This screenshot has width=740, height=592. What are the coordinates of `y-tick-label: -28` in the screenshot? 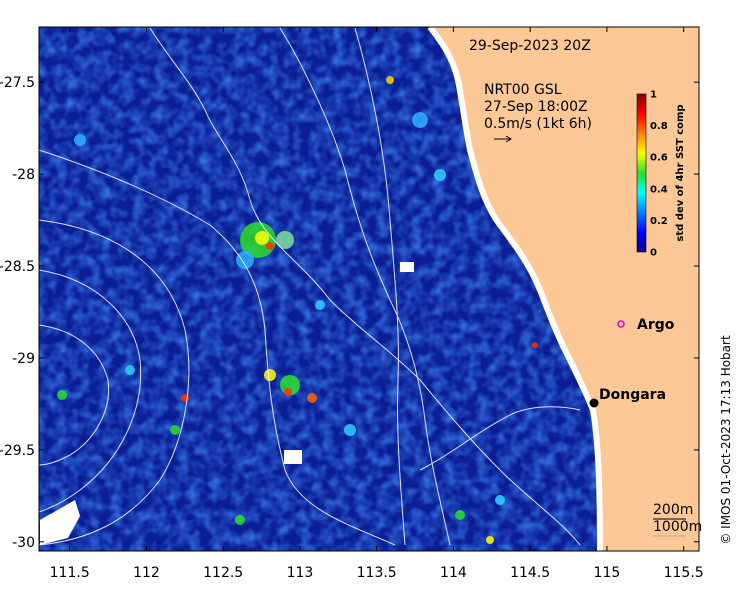 It's located at (23, 175).